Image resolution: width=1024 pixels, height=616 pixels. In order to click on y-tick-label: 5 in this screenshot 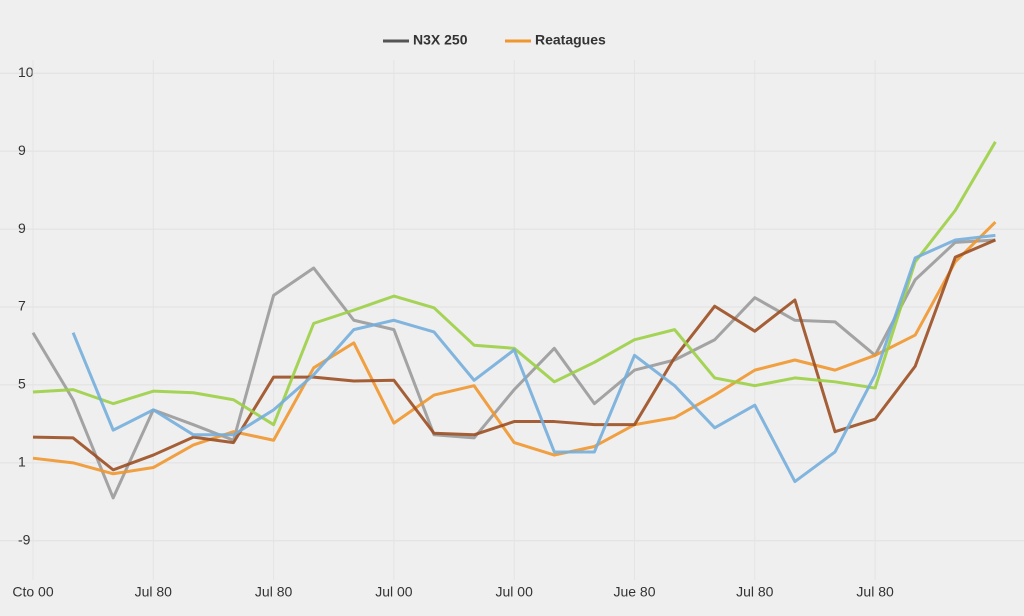, I will do `click(22, 384)`.